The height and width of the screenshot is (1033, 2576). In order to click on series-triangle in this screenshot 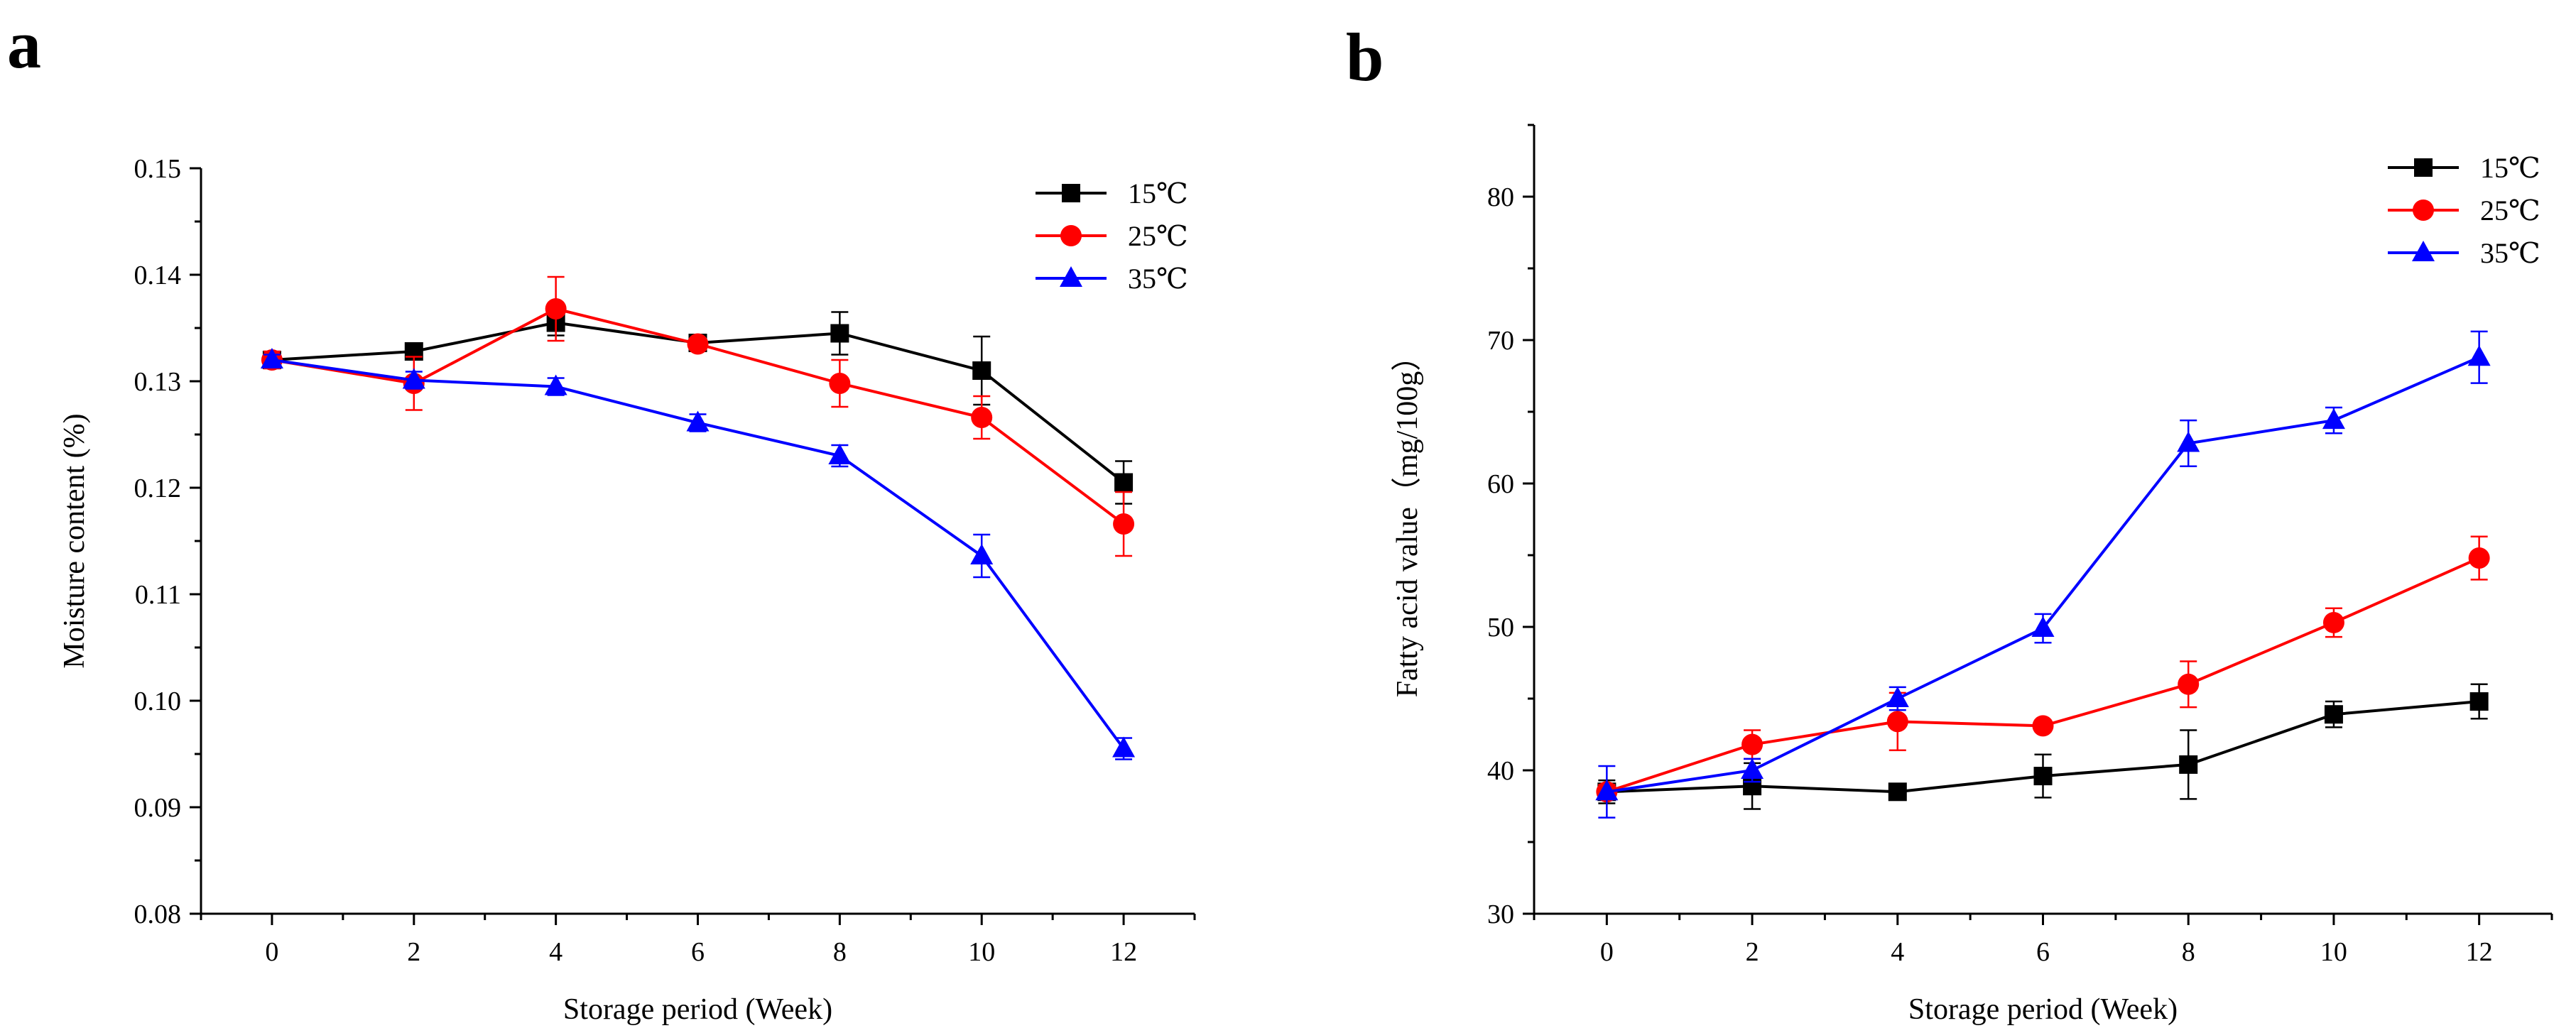, I will do `click(698, 554)`.